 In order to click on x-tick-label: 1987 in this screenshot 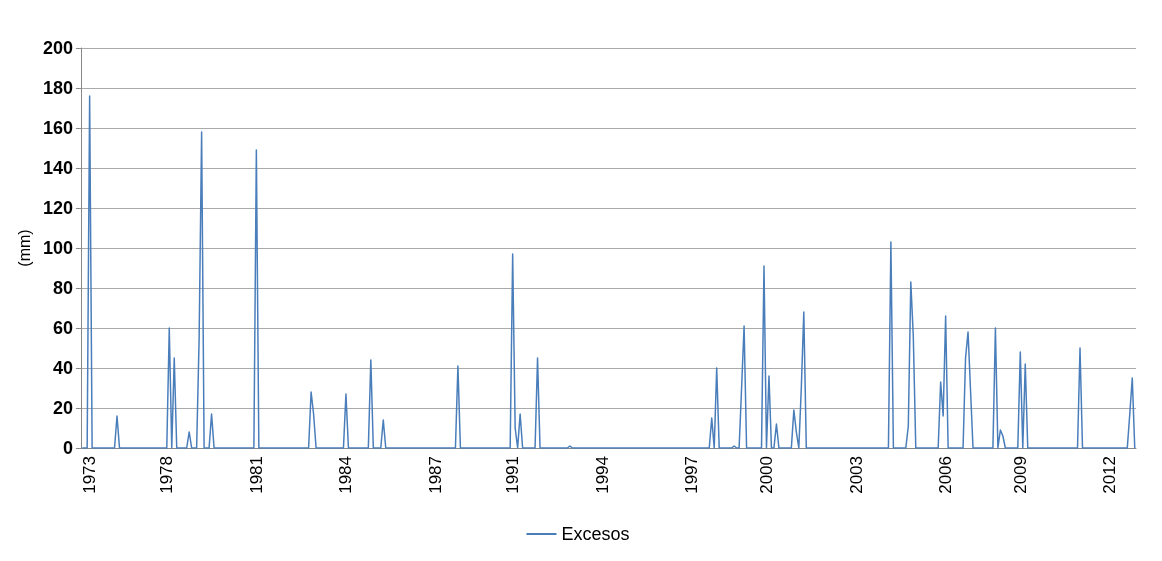, I will do `click(436, 475)`.